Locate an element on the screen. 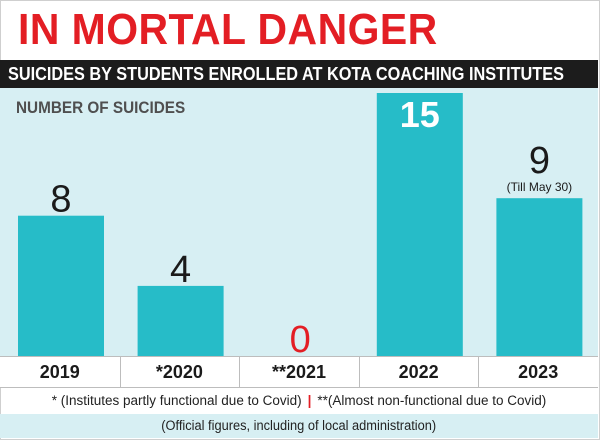  value-label-2020: 4 is located at coordinates (180, 270).